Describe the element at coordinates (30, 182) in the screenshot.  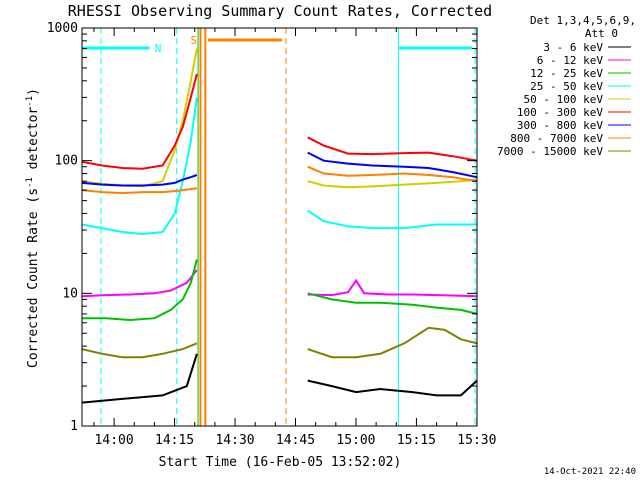
I see `y-axis-label-sup1: -1` at that location.